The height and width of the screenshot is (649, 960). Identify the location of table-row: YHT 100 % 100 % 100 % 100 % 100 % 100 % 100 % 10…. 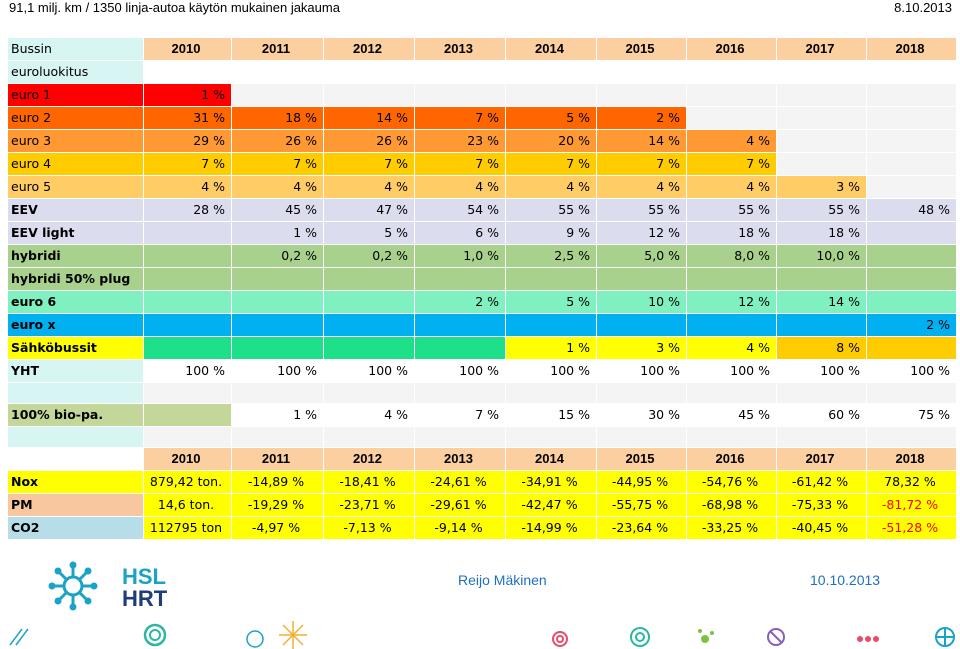
(482, 371).